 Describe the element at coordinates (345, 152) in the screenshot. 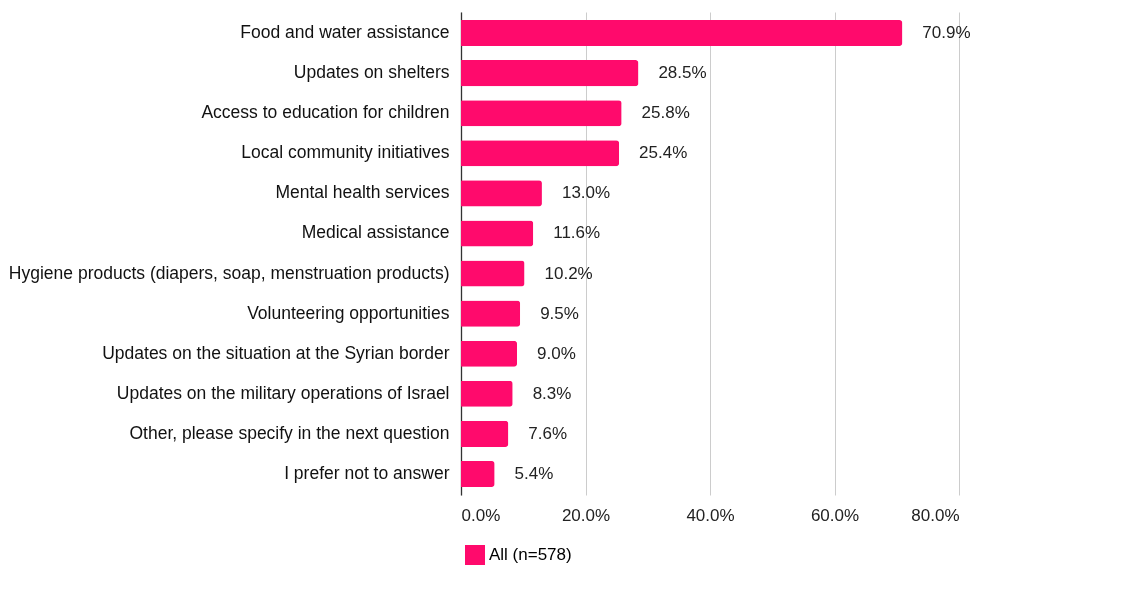

I see `y-tick-label: Local community initiatives` at that location.